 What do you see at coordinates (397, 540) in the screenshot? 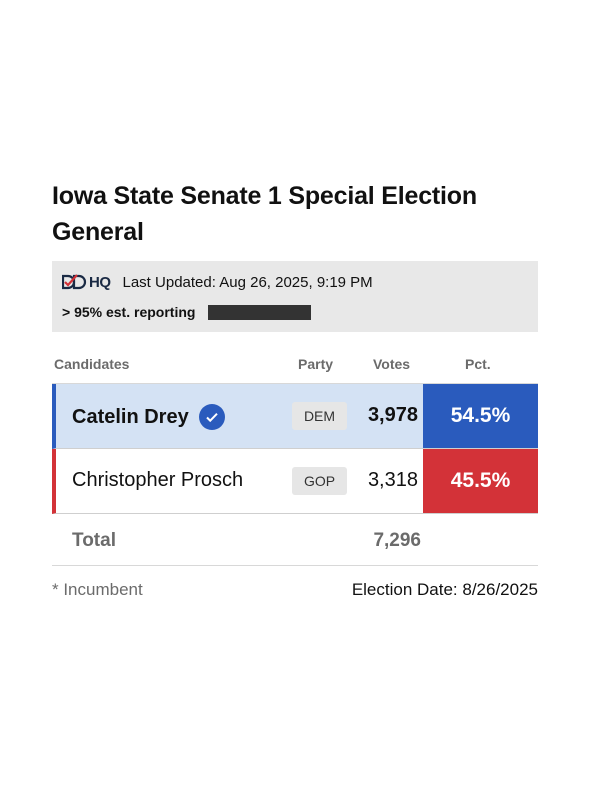
I see `total-votes: 7,296` at bounding box center [397, 540].